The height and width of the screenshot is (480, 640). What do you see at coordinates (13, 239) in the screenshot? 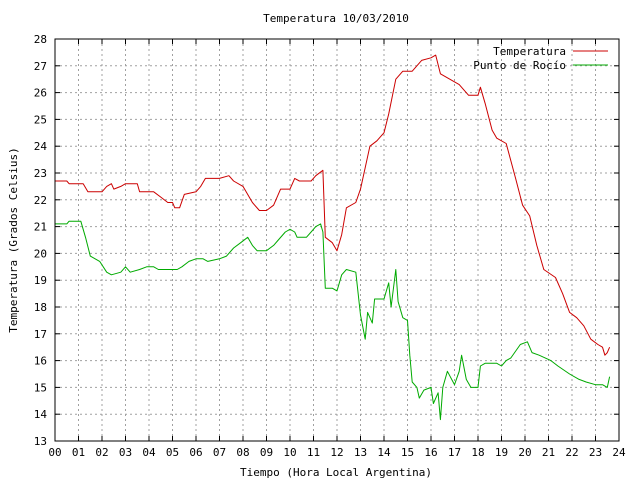
I see `y-axis-label: Temperatura (Grados Celsius)` at bounding box center [13, 239].